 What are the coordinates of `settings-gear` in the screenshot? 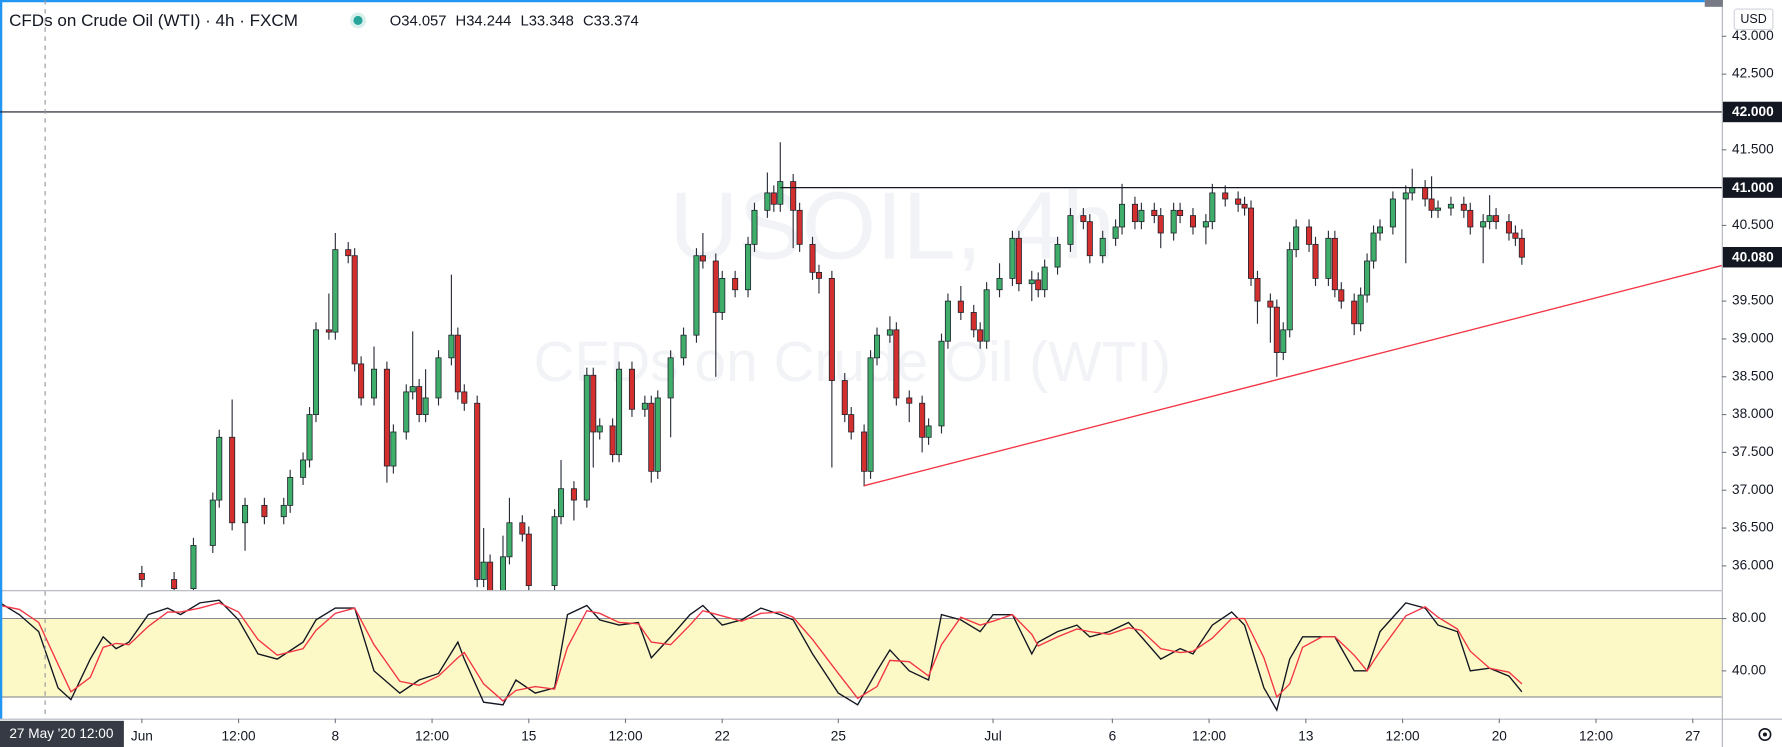 It's located at (1765, 734).